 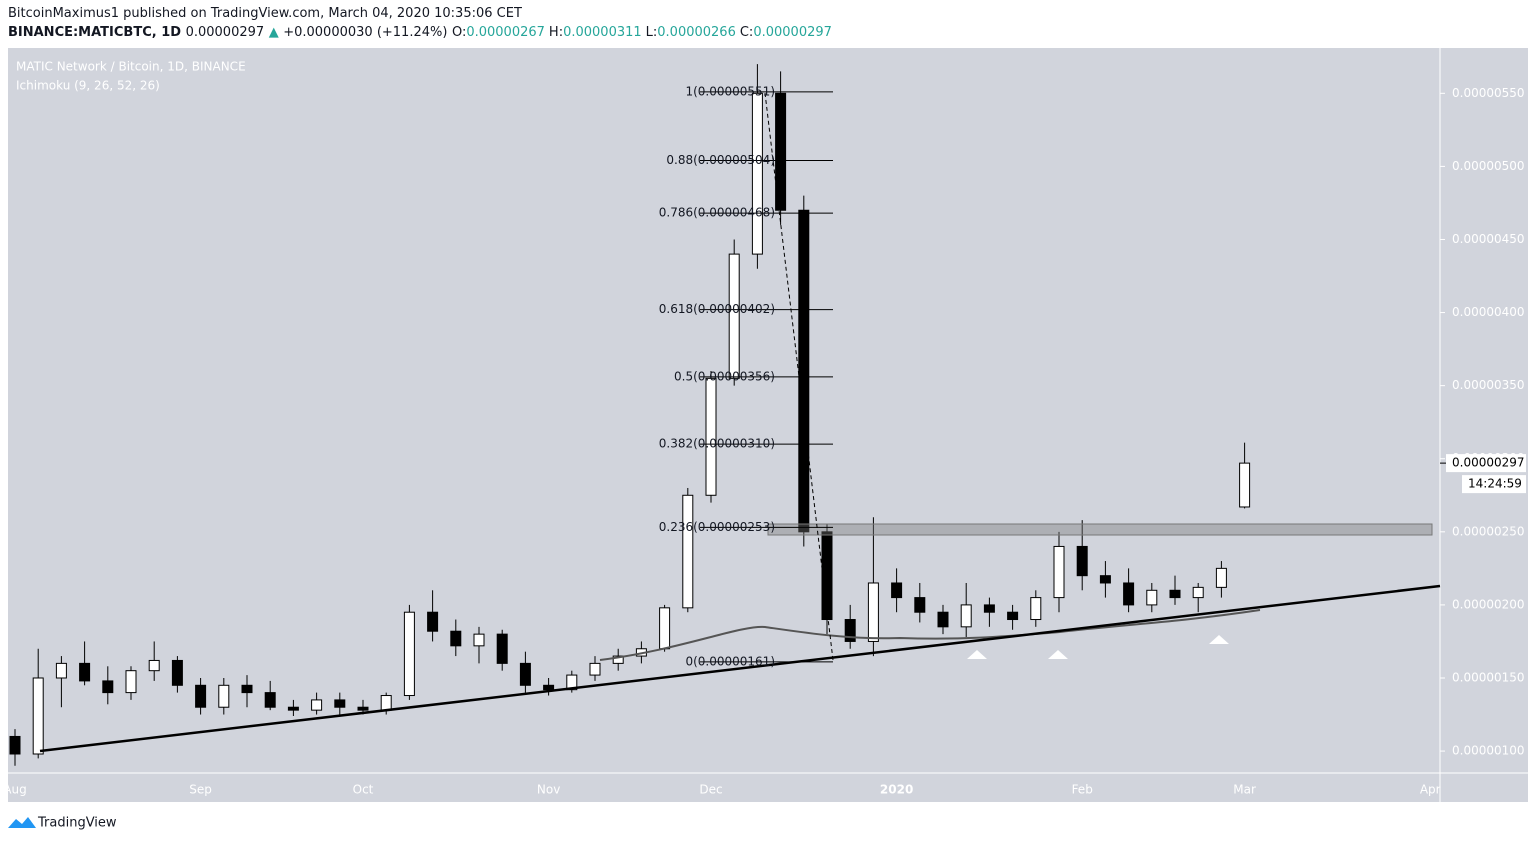 I want to click on y-tick-label: 0.00000100, so click(x=1488, y=751).